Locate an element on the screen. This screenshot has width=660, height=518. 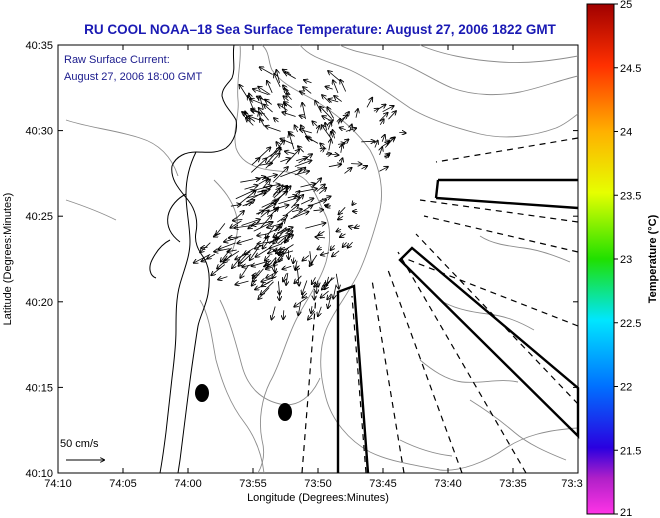
y-tick-label: 40:35 is located at coordinates (39, 46).